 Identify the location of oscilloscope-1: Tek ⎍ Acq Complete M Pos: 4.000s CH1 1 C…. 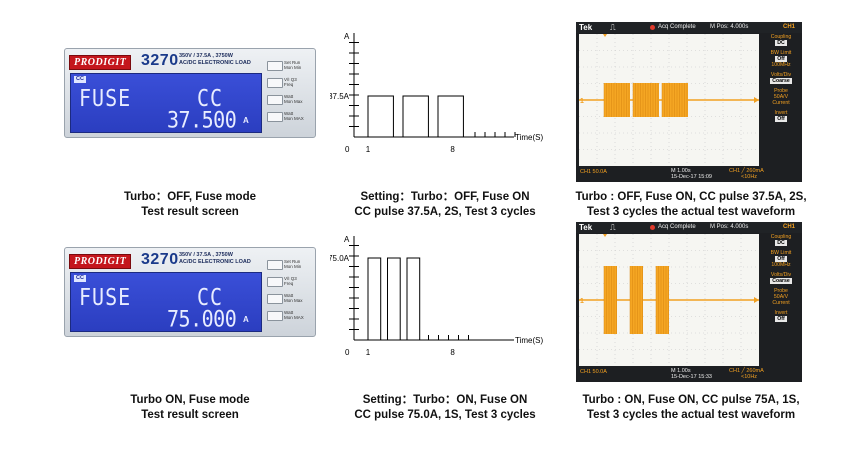
(689, 102).